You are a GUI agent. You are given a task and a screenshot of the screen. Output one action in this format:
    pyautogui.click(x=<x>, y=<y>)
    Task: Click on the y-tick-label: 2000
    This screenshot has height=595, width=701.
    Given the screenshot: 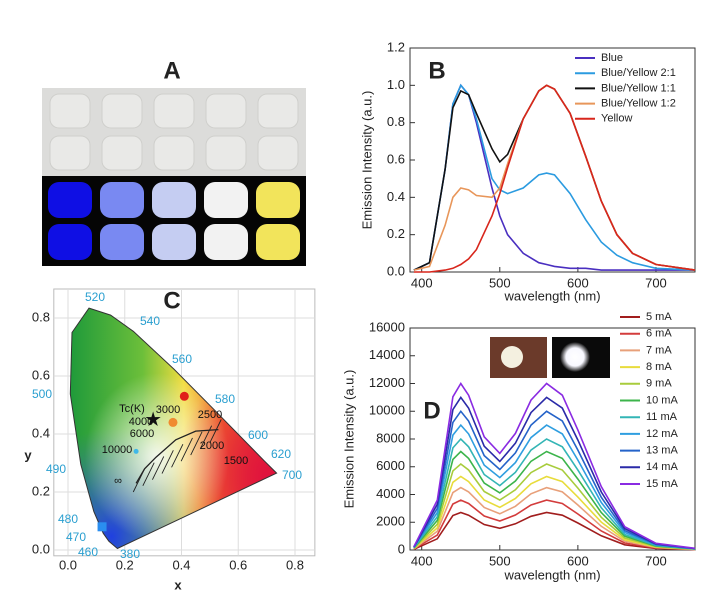 What is the action you would take?
    pyautogui.click(x=390, y=521)
    